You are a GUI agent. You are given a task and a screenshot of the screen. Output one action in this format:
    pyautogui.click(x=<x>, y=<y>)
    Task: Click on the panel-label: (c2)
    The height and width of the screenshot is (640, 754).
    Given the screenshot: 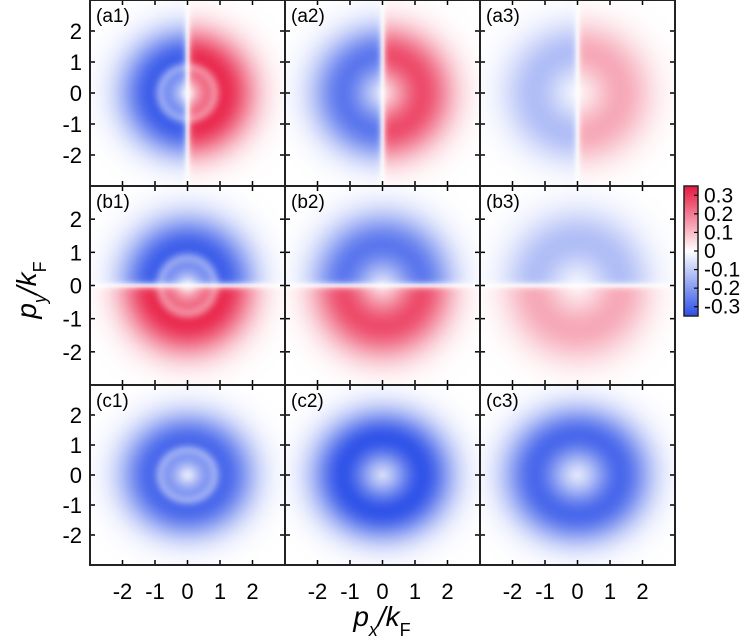 What is the action you would take?
    pyautogui.click(x=307, y=401)
    